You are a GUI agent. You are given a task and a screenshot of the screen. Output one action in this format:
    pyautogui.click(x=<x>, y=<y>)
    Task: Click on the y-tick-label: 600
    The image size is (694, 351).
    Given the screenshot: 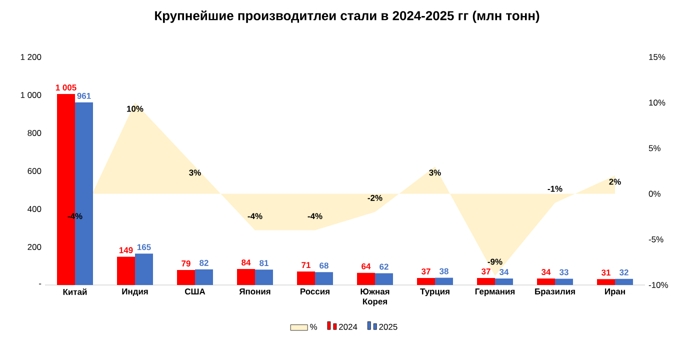 What is the action you would take?
    pyautogui.click(x=35, y=171)
    